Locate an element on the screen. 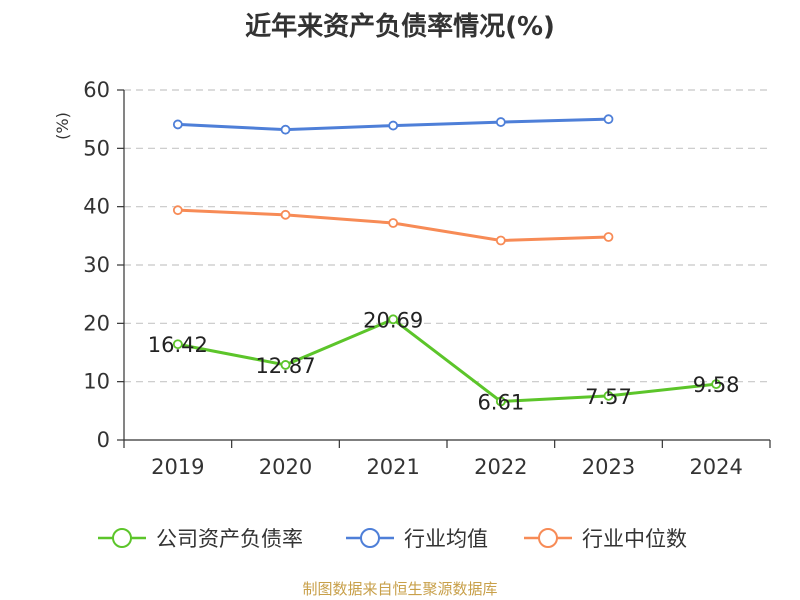 The height and width of the screenshot is (600, 800). series-line is located at coordinates (447, 360).